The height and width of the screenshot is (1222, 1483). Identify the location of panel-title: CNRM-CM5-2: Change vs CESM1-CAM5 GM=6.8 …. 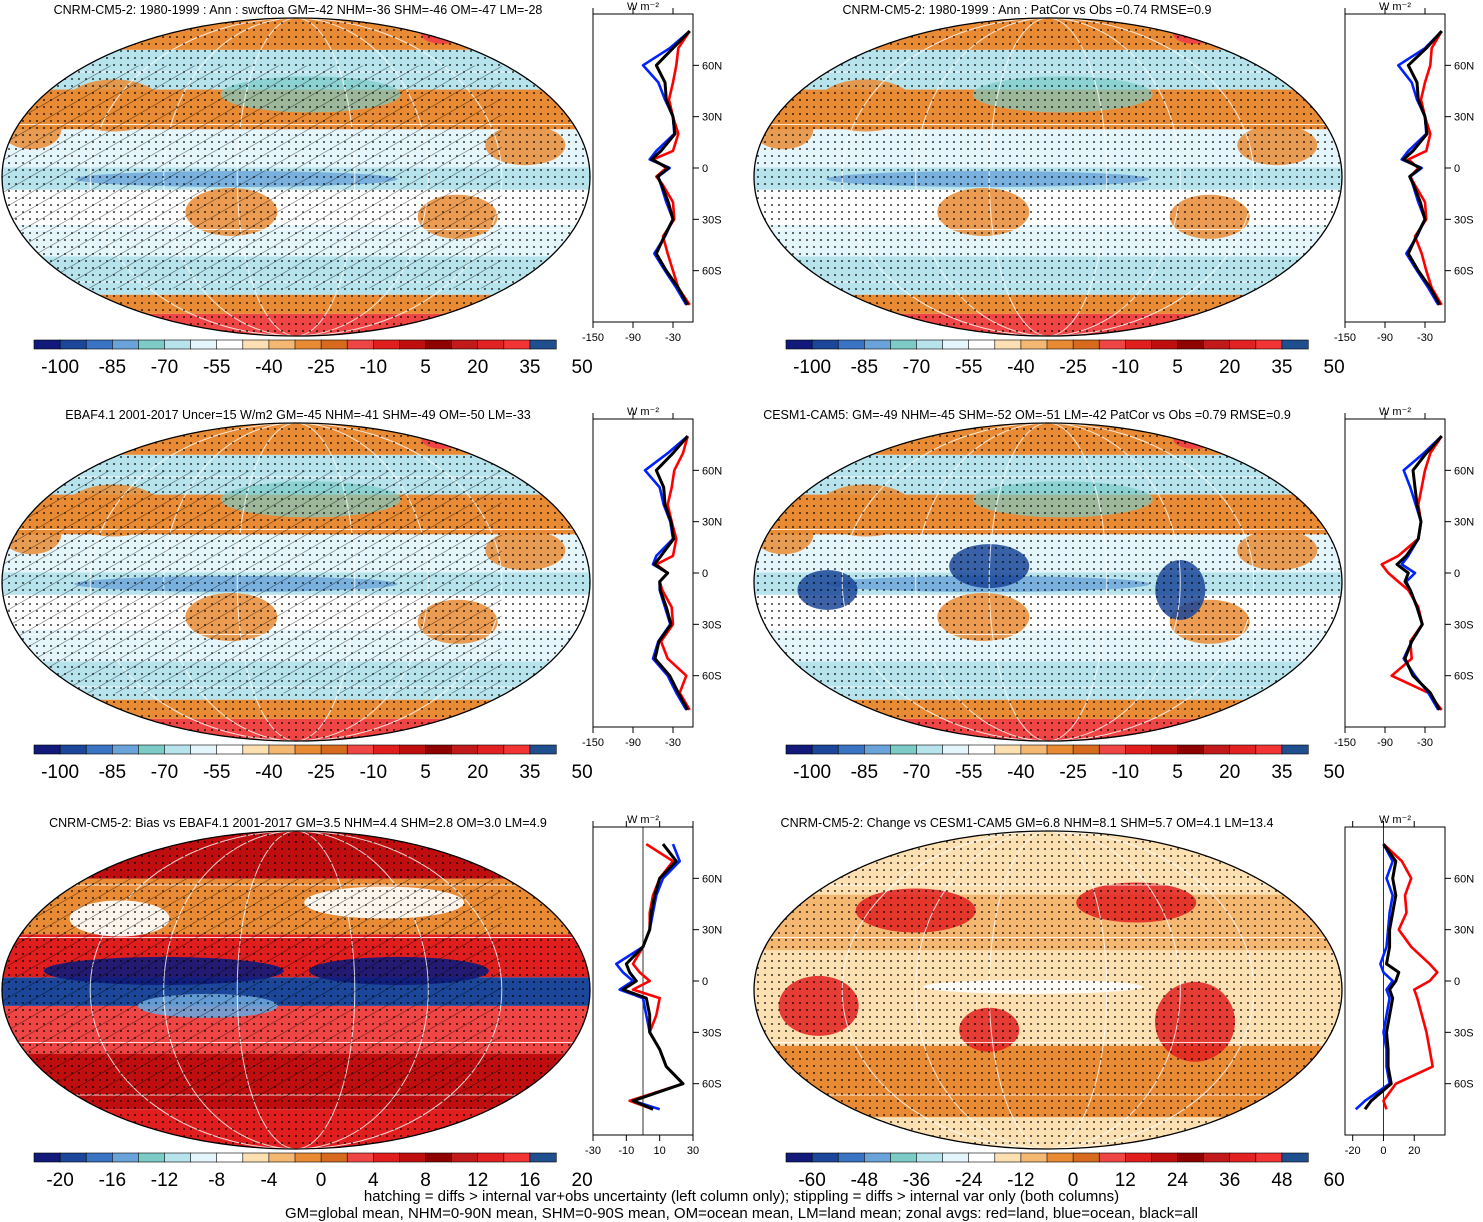
(1027, 823).